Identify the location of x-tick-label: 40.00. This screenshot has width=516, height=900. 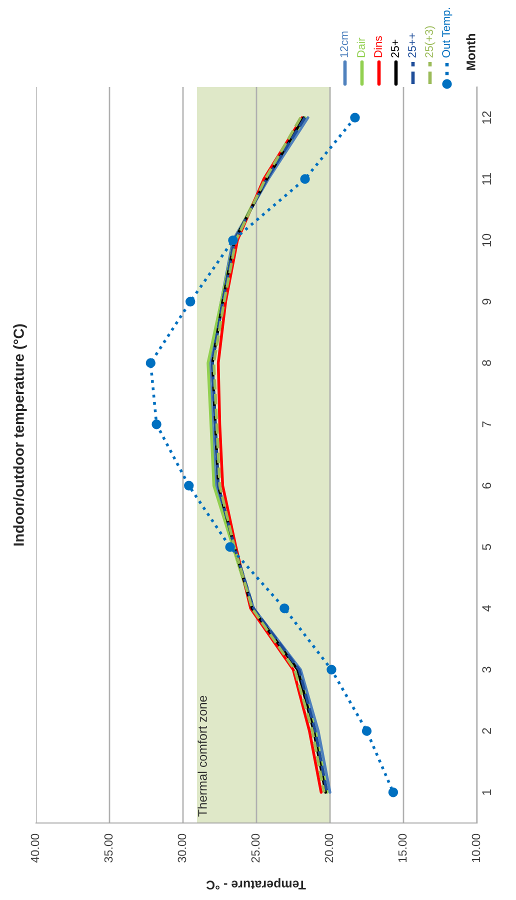
(35, 848).